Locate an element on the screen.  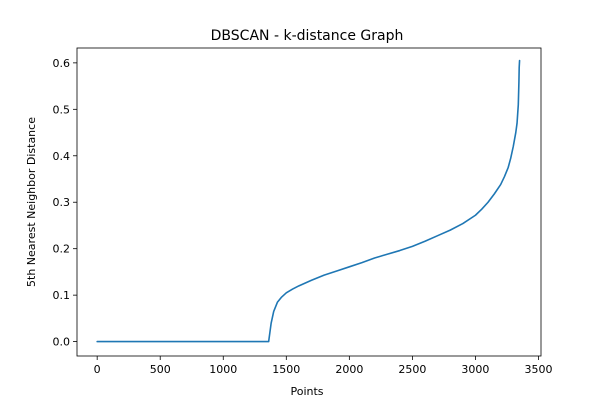
y-axis: 0.0 0.1 0.2 0.3 0.4 0.5 0.6 is located at coordinates (65, 203).